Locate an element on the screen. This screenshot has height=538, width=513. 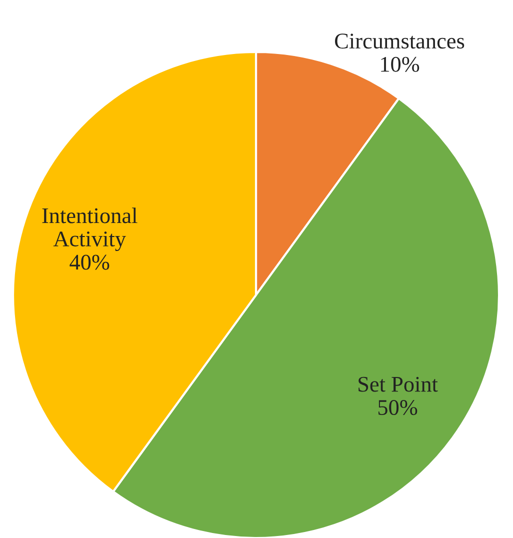
slice-label: Intentional Activity is located at coordinates (90, 230).